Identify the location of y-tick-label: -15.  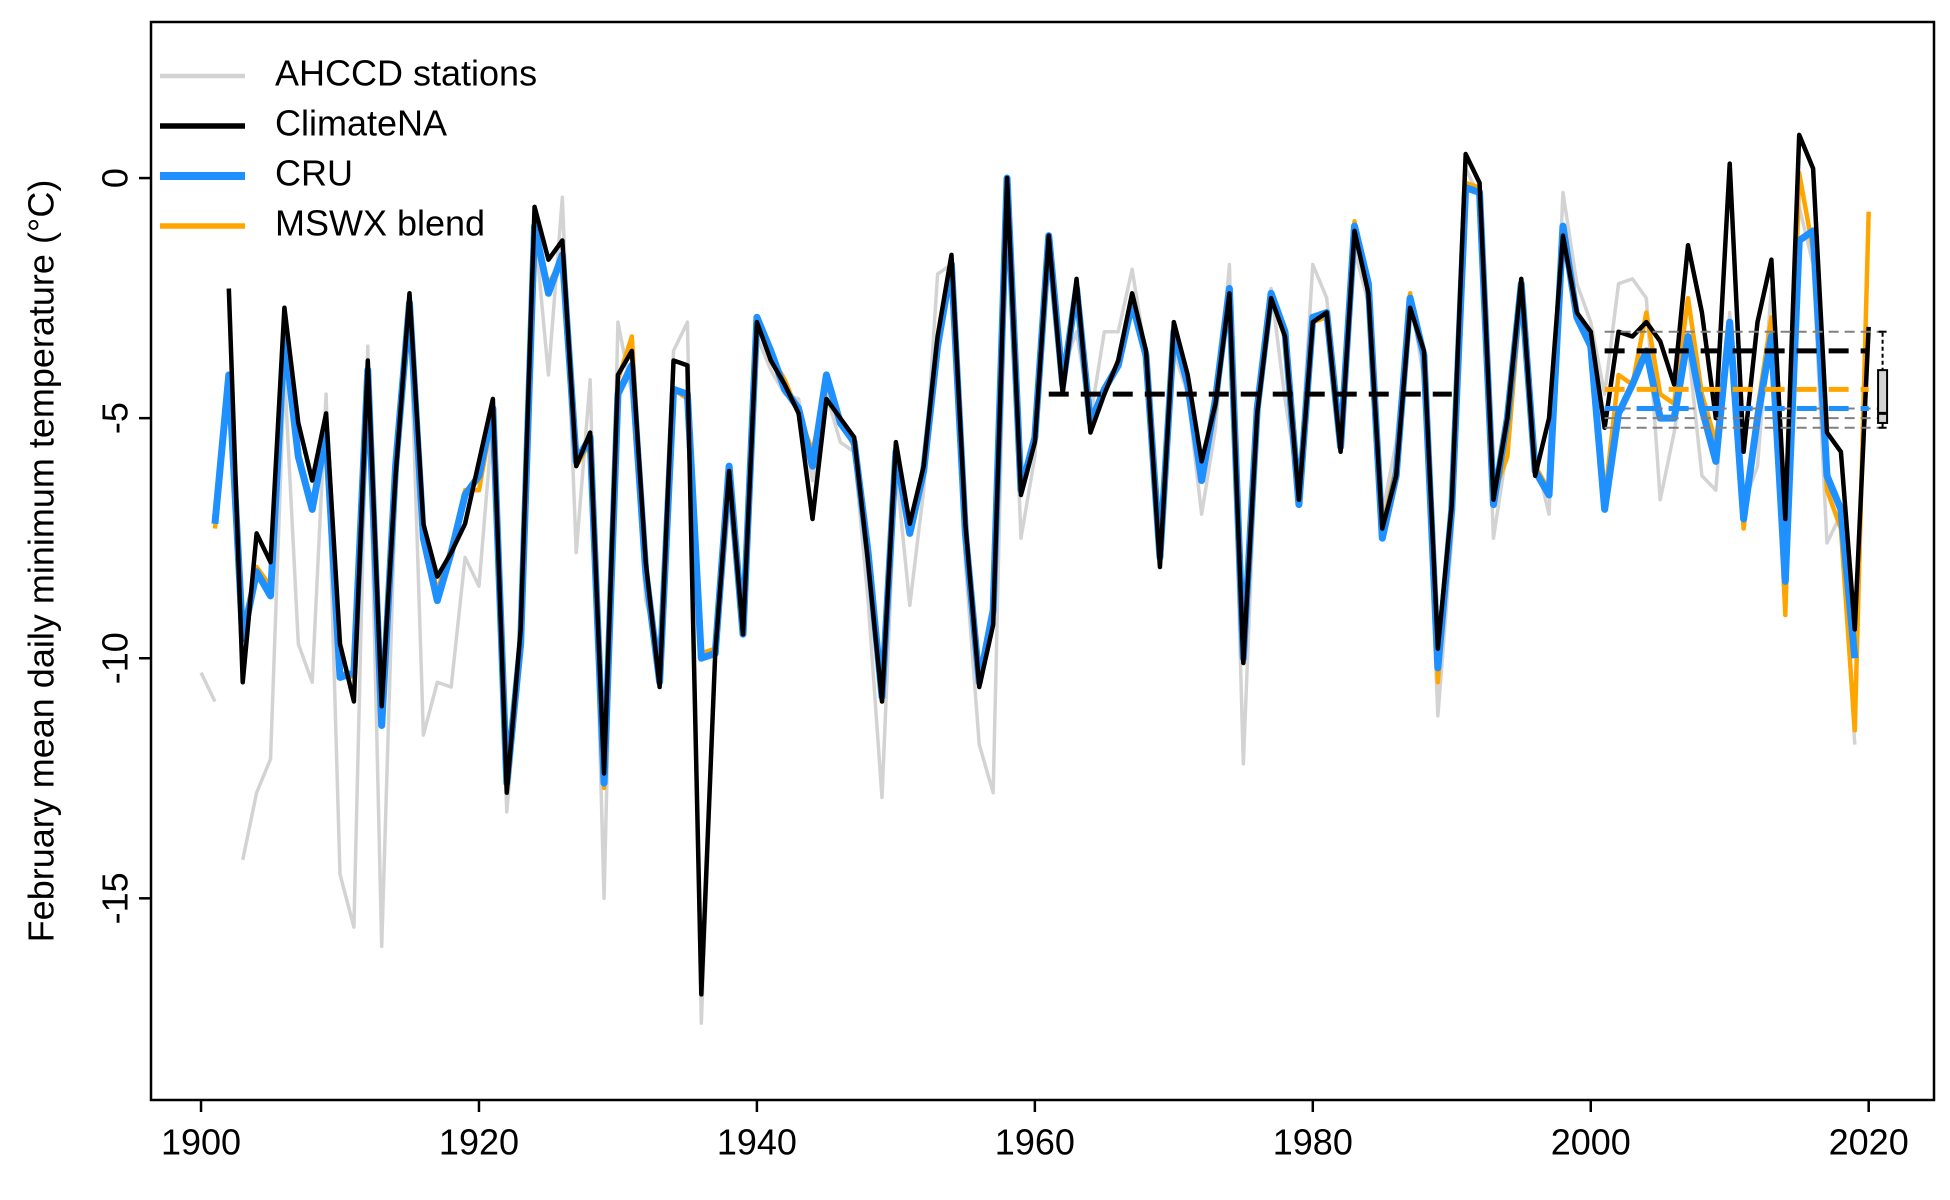
(115, 898).